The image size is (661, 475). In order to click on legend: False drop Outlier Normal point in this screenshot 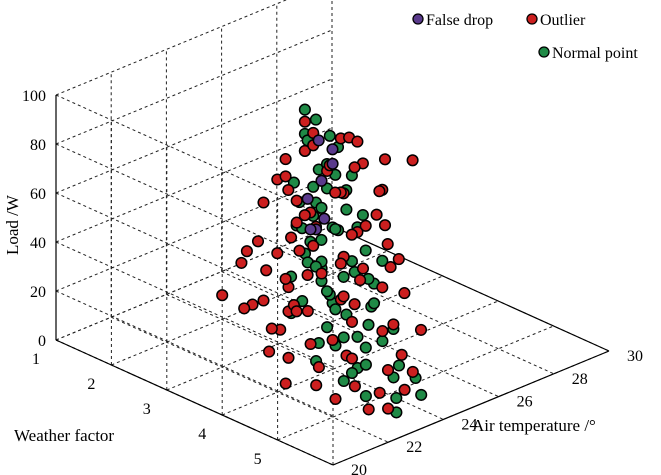, I will do `click(525, 37)`.